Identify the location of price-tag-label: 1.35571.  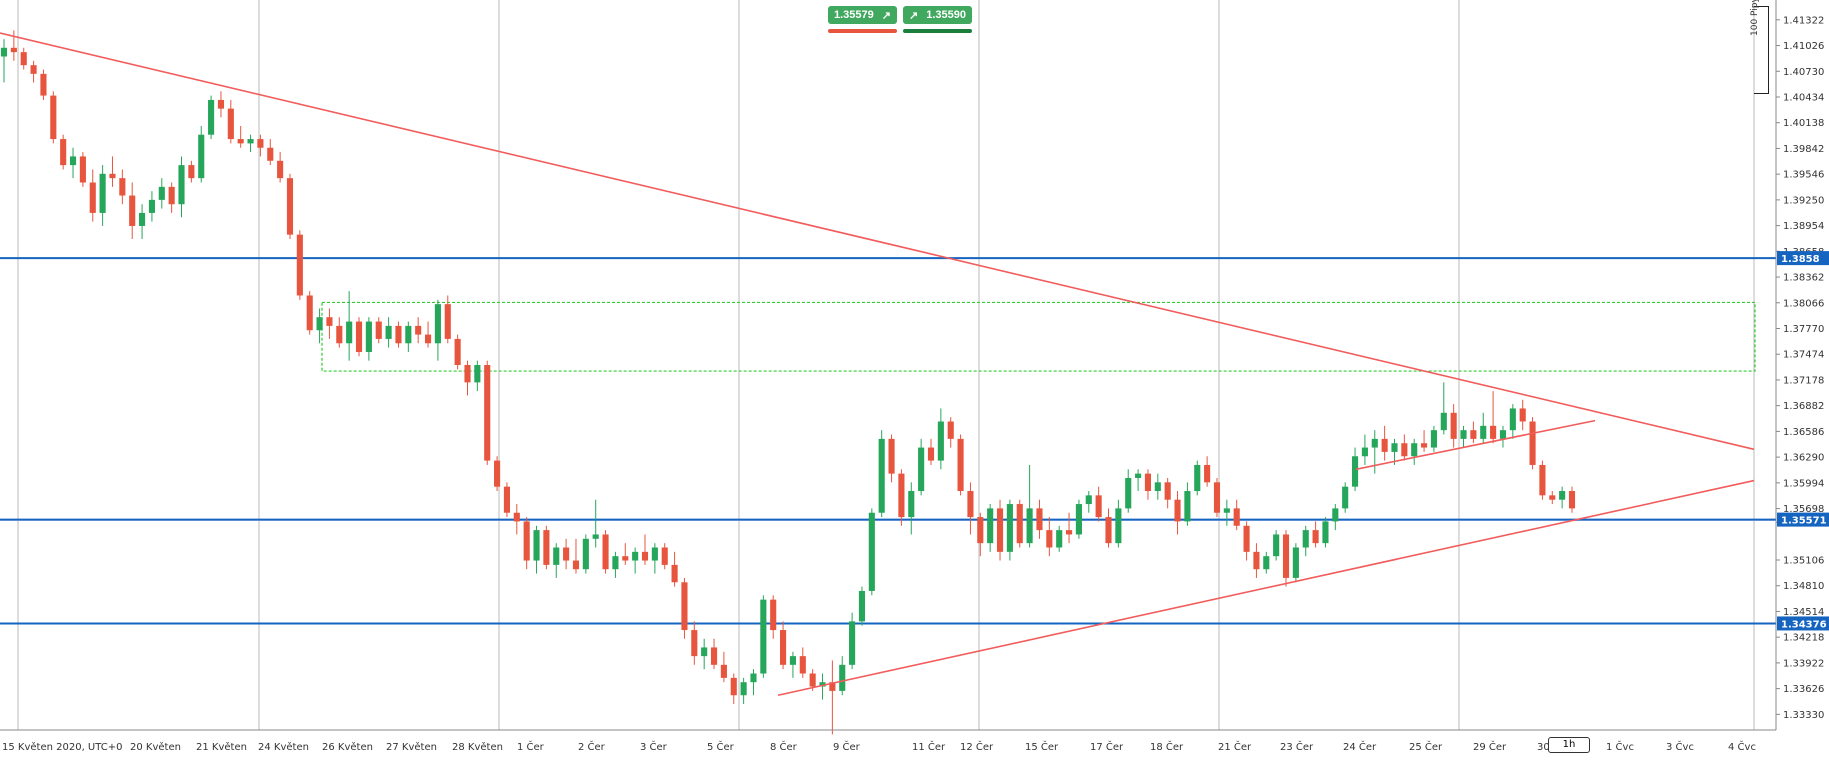
(1804, 521).